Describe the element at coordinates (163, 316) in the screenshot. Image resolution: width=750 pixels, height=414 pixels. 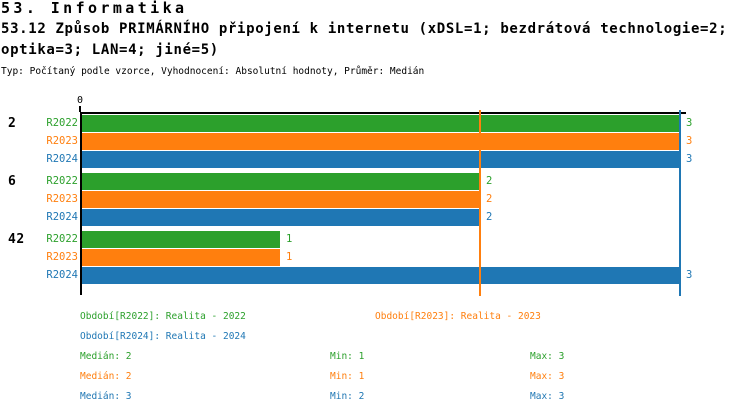
I see `legend-period-r2022: Období[R2022]: Realita - 2022` at that location.